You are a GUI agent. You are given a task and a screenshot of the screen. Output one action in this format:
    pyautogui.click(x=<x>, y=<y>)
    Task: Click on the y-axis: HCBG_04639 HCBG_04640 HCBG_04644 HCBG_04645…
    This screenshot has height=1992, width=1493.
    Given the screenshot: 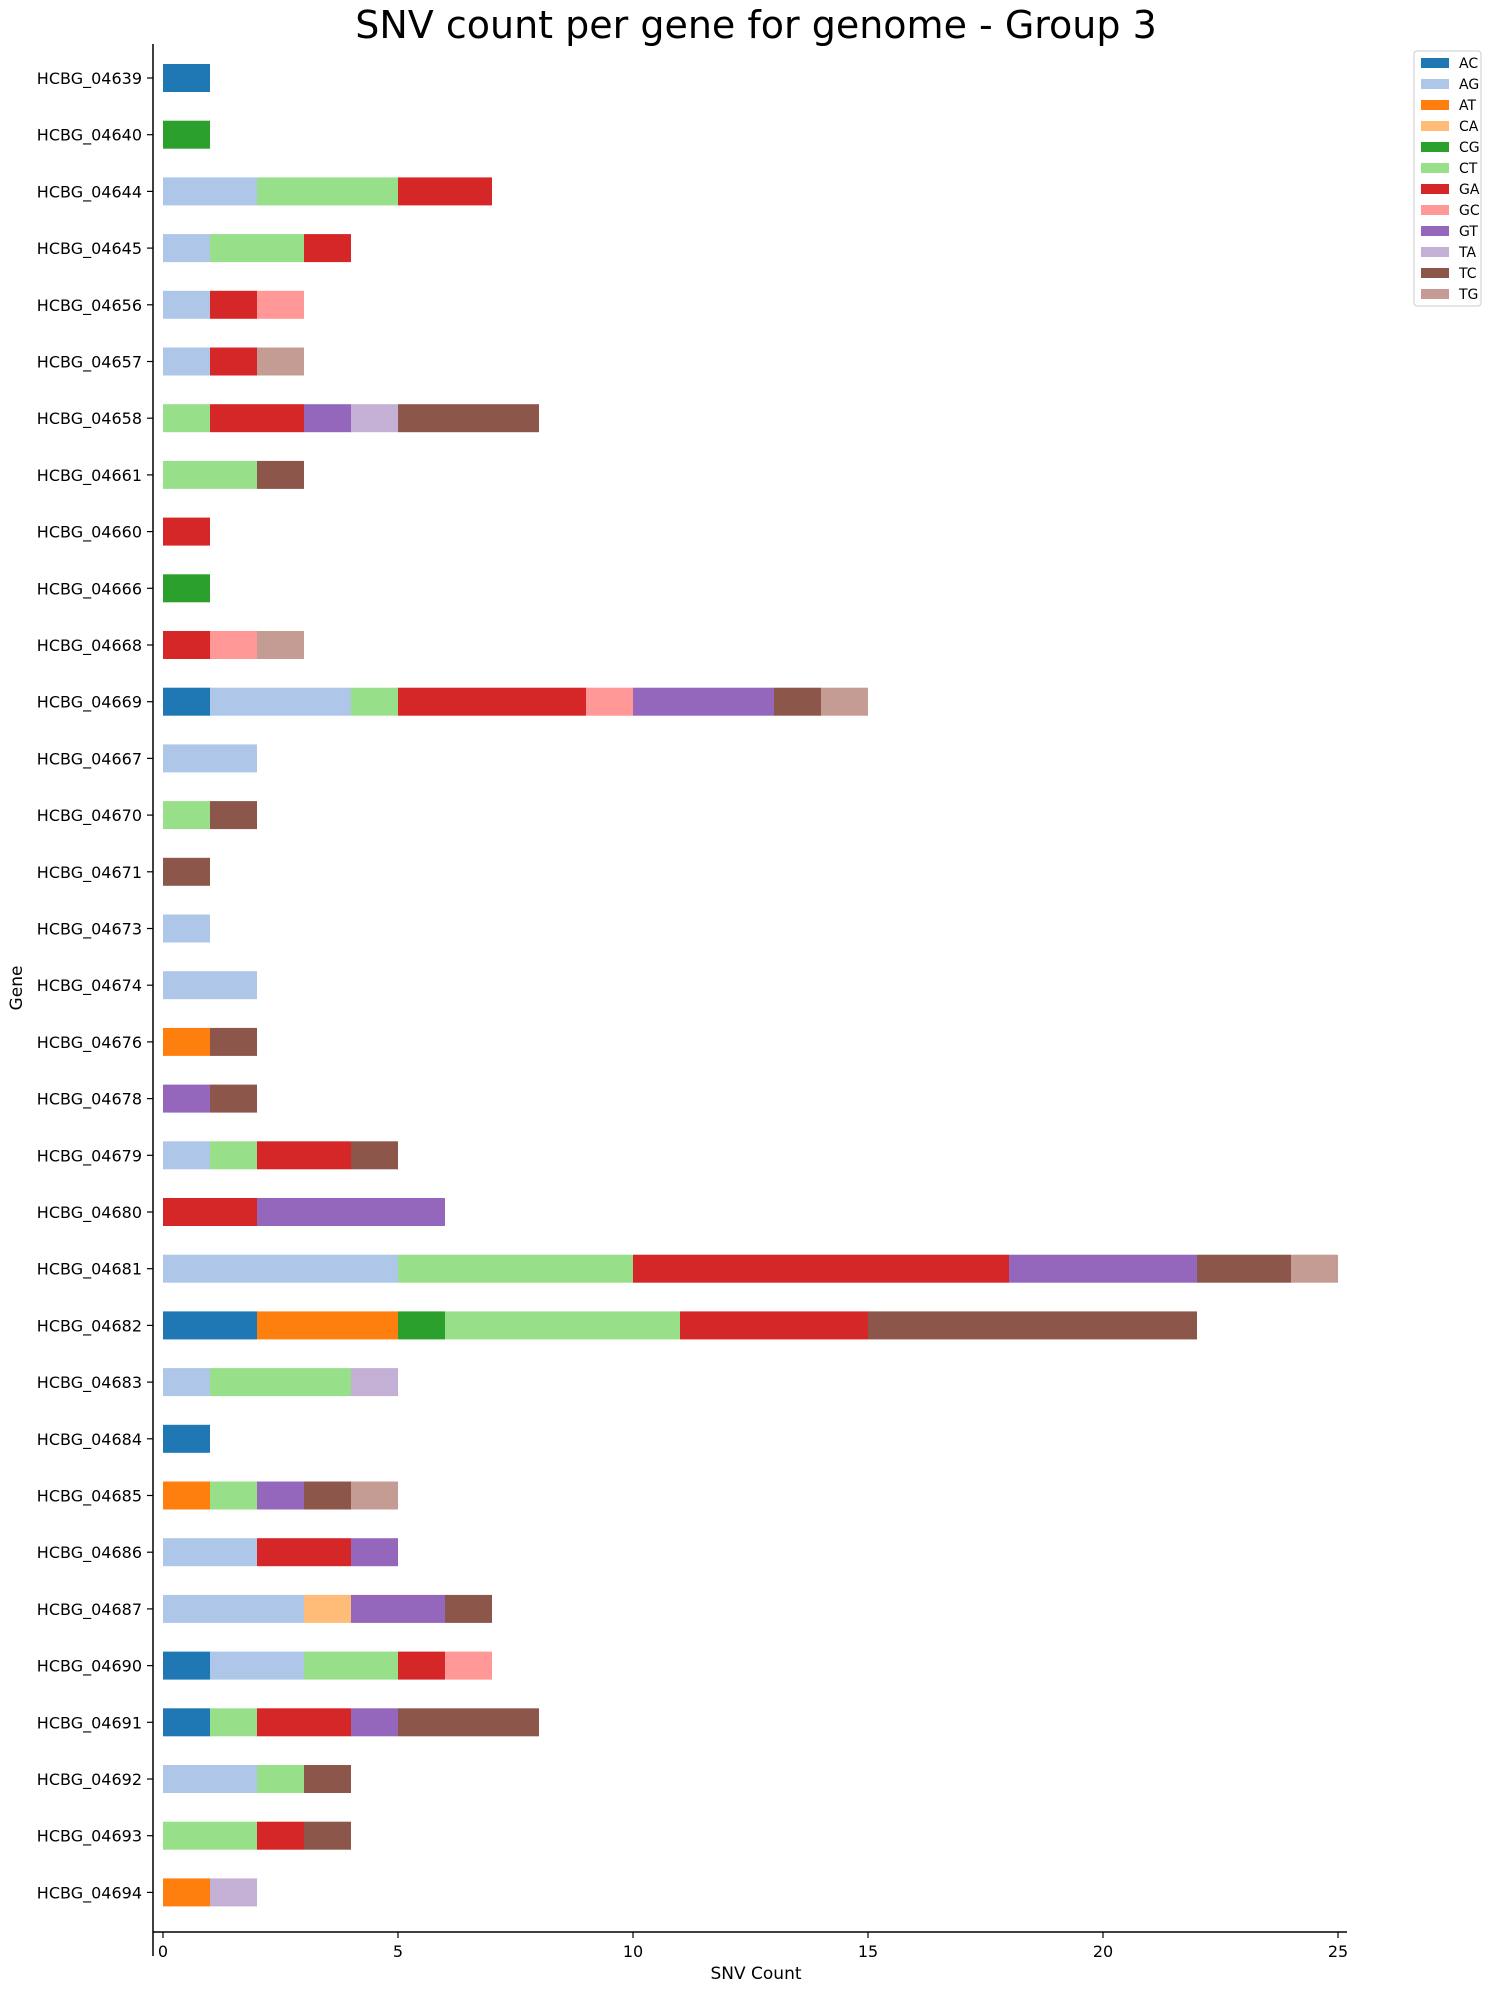 What is the action you would take?
    pyautogui.click(x=95, y=1000)
    